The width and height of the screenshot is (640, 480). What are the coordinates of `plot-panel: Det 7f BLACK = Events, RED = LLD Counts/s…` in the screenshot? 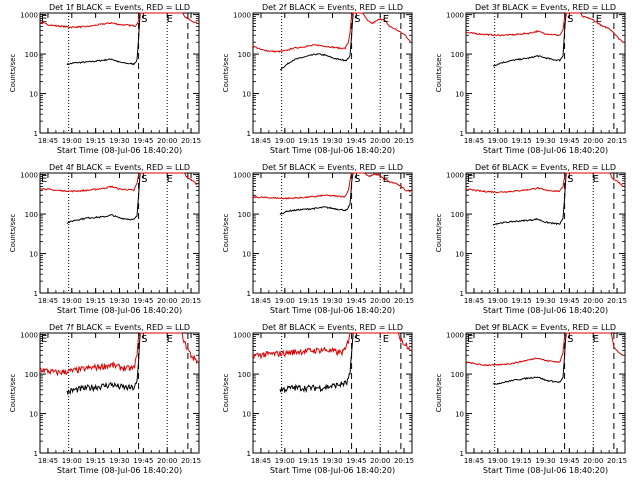 It's located at (105, 399).